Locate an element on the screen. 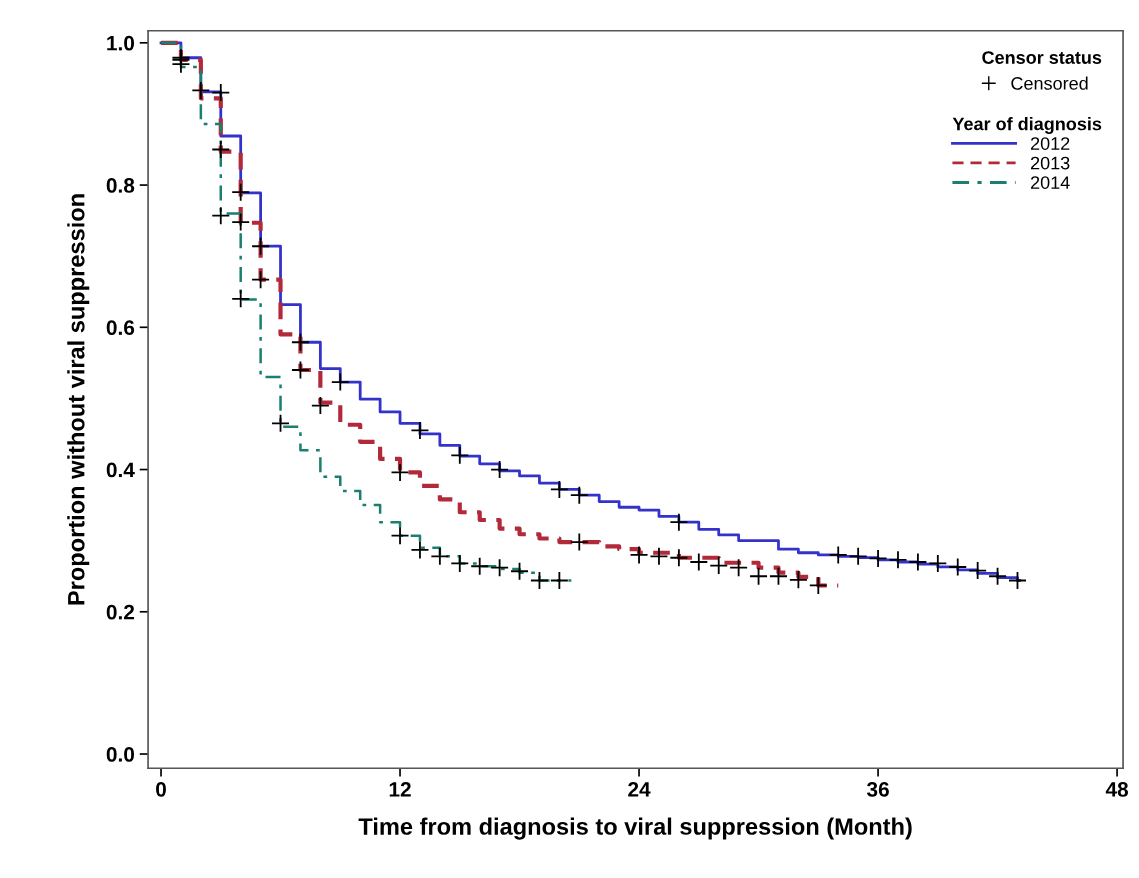 This screenshot has height=878, width=1139. x-tick-label: 24 is located at coordinates (639, 789).